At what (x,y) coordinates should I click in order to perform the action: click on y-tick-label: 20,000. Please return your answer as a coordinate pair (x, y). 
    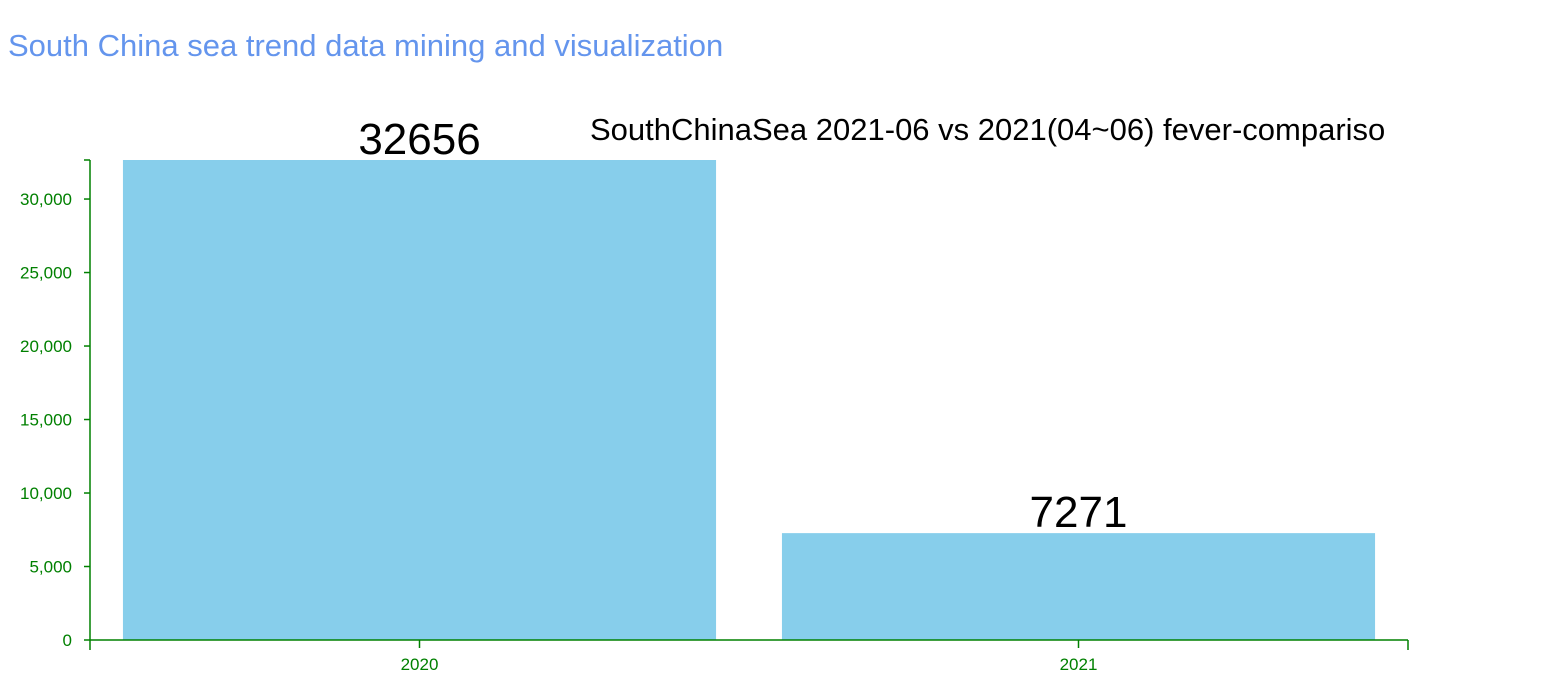
    Looking at the image, I should click on (46, 346).